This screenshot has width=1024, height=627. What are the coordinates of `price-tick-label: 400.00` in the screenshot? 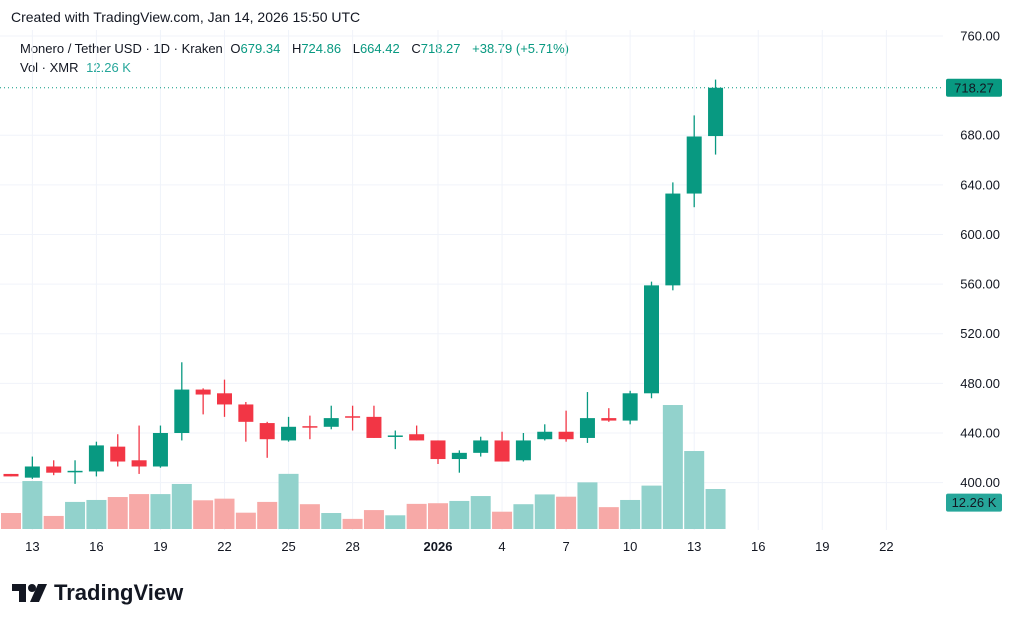 It's located at (980, 482).